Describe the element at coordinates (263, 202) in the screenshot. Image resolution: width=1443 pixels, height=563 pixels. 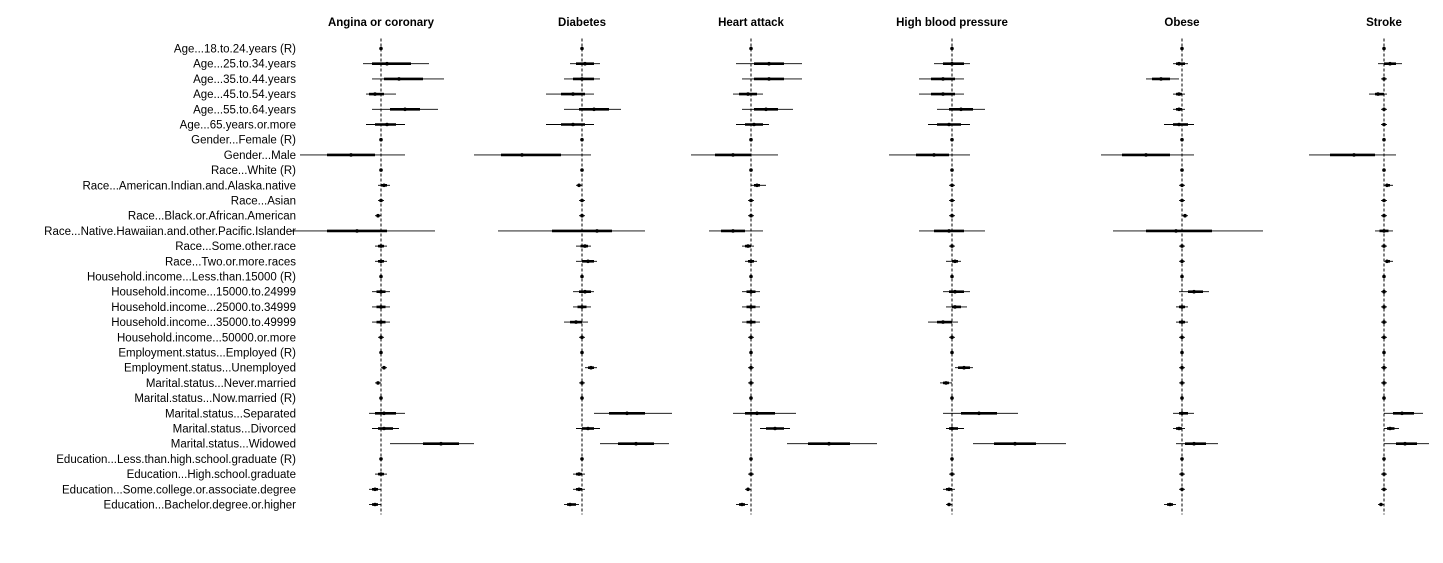
I see `row-label: Race...Asian` at that location.